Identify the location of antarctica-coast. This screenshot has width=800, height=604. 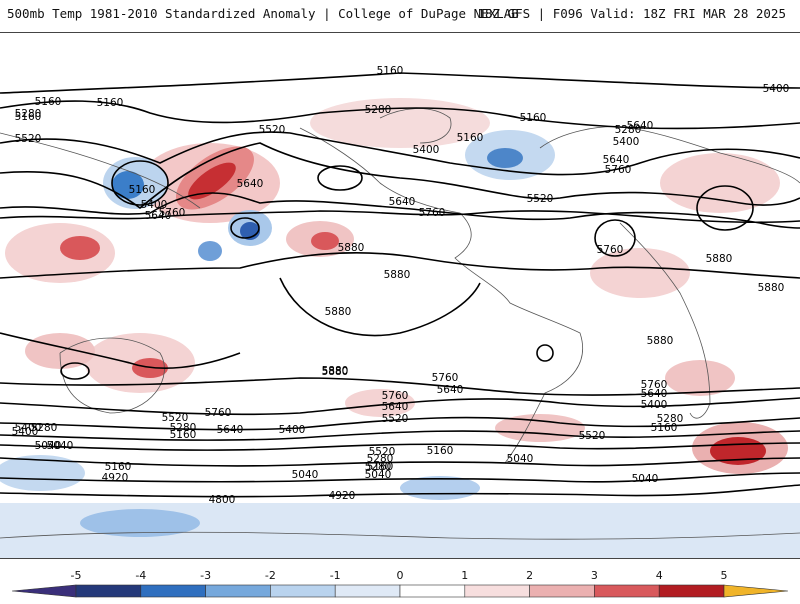
(400, 535).